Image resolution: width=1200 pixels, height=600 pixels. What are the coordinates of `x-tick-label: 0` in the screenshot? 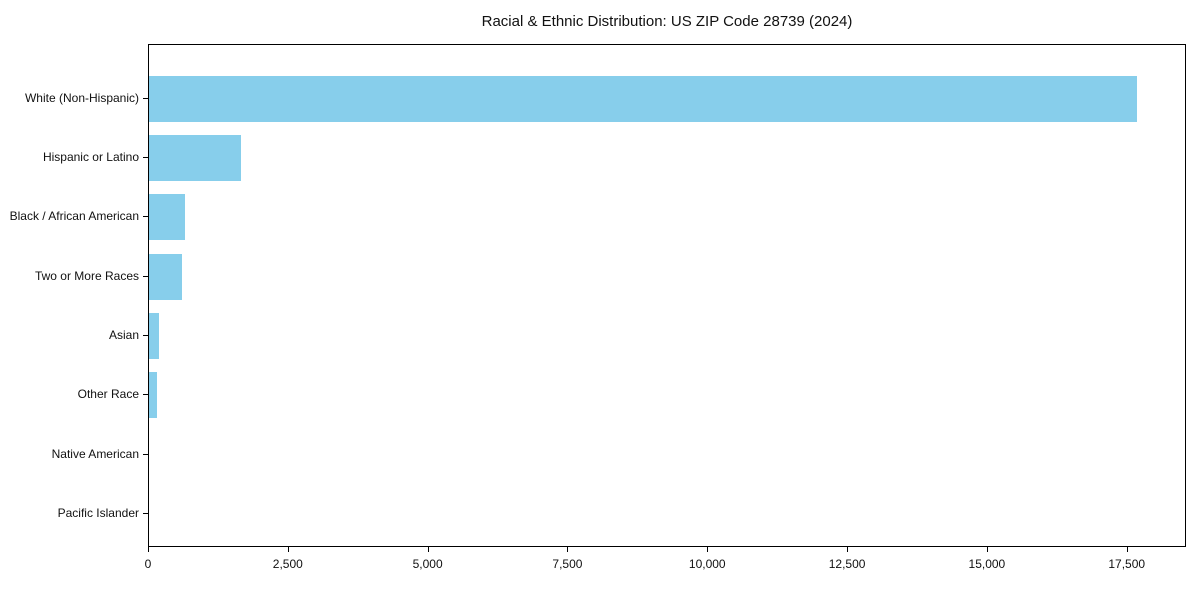 It's located at (148, 564).